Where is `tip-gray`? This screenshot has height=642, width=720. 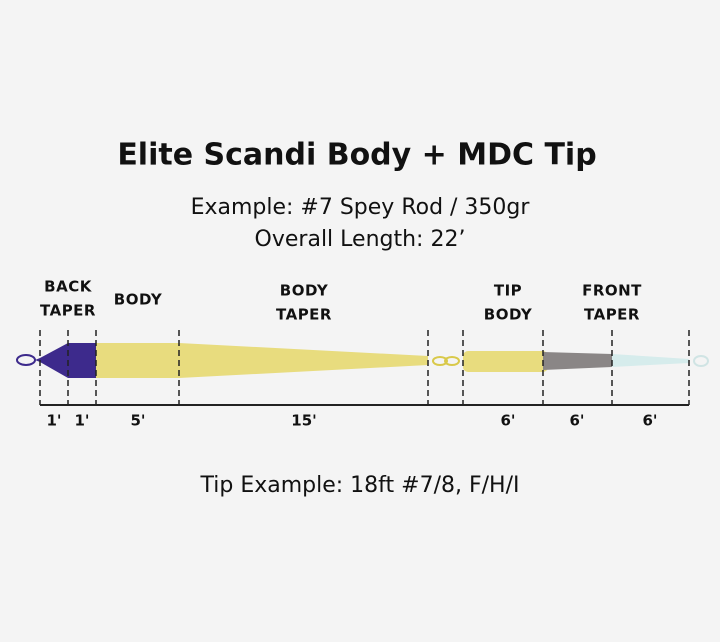 tip-gray is located at coordinates (577, 361).